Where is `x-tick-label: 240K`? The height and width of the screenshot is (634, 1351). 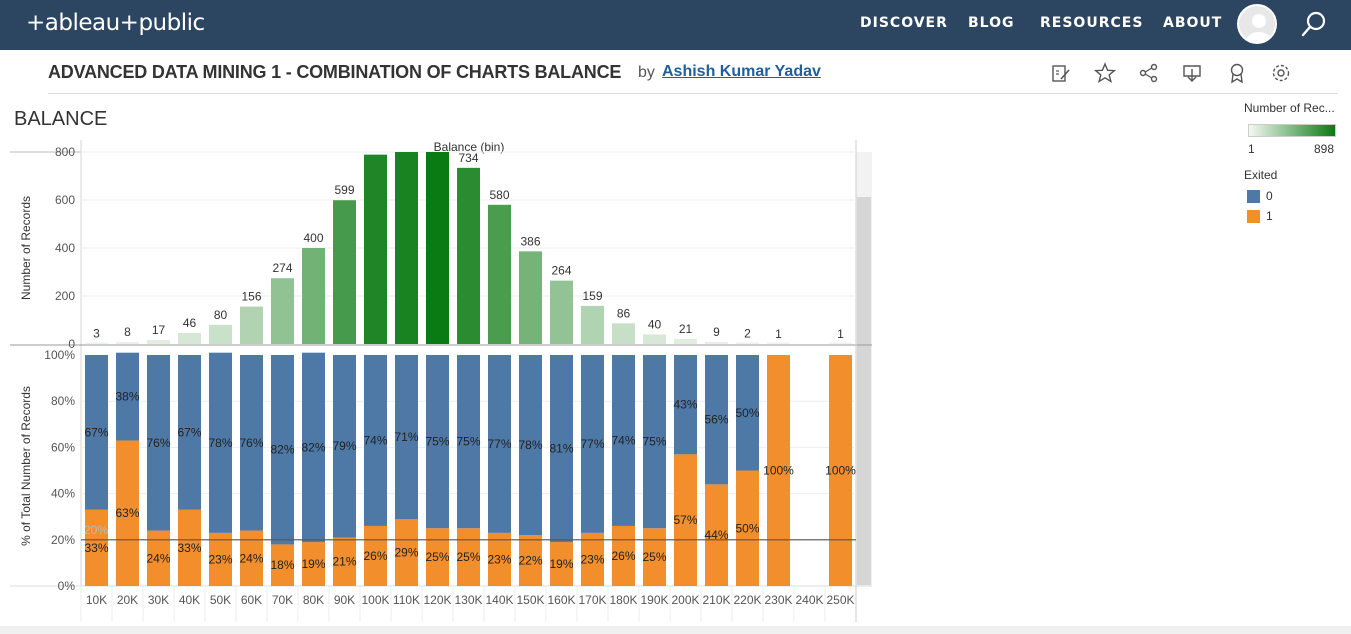
x-tick-label: 240K is located at coordinates (809, 600).